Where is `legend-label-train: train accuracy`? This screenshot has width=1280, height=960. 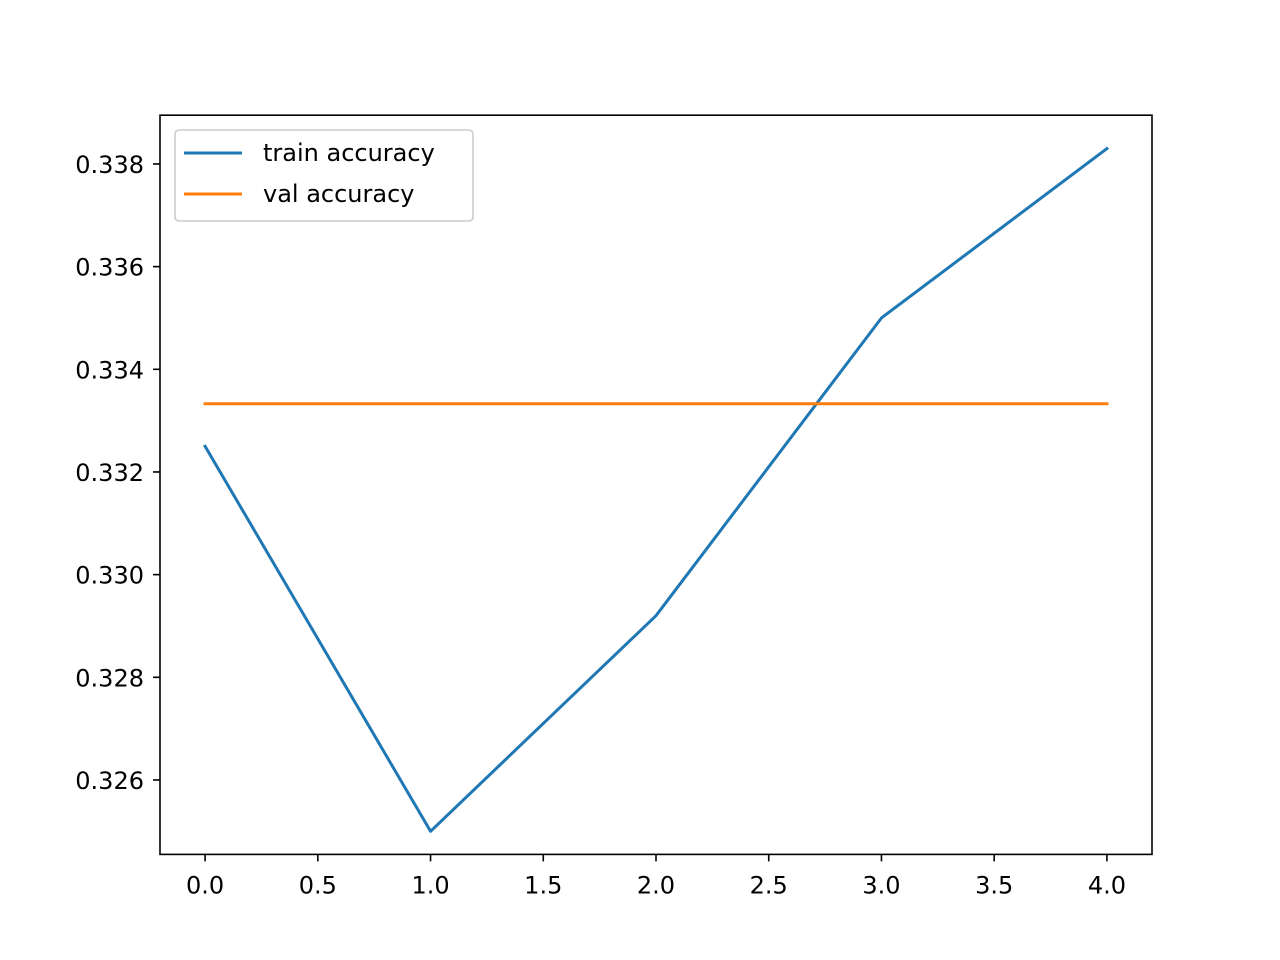
legend-label-train: train accuracy is located at coordinates (349, 153).